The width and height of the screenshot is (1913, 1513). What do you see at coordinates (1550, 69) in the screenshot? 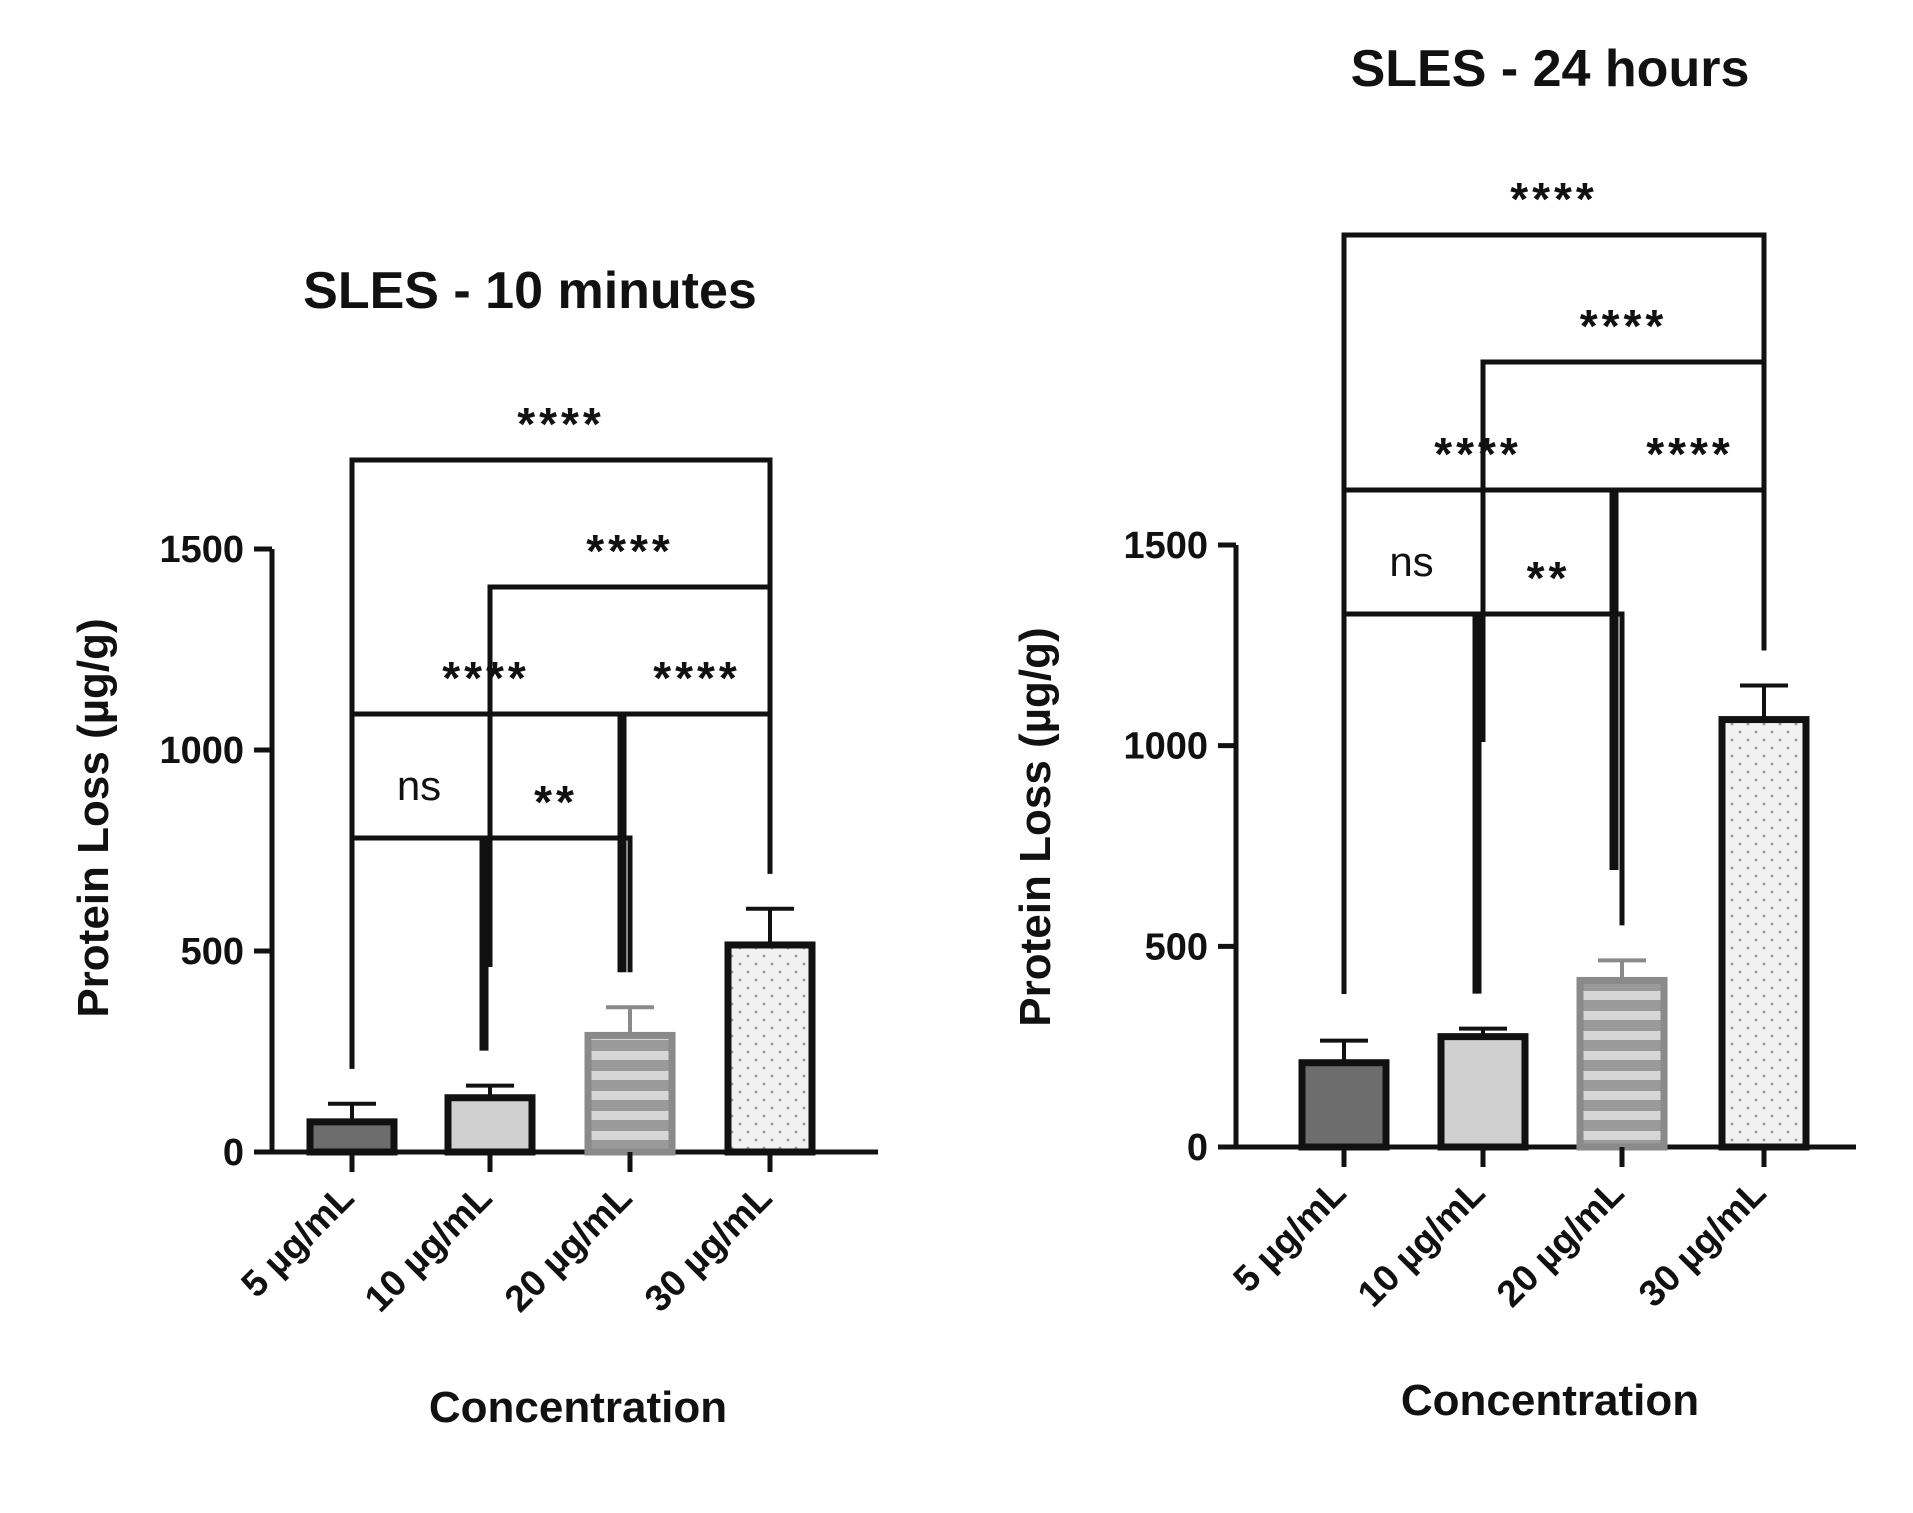
I see `chart-title: SLES - 24 hours` at bounding box center [1550, 69].